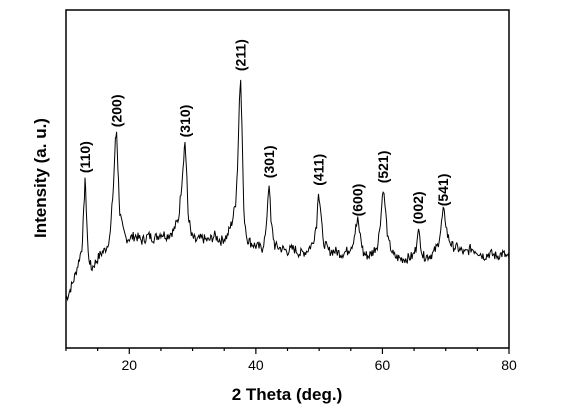  What do you see at coordinates (443, 190) in the screenshot?
I see `peak-label: (541)` at bounding box center [443, 190].